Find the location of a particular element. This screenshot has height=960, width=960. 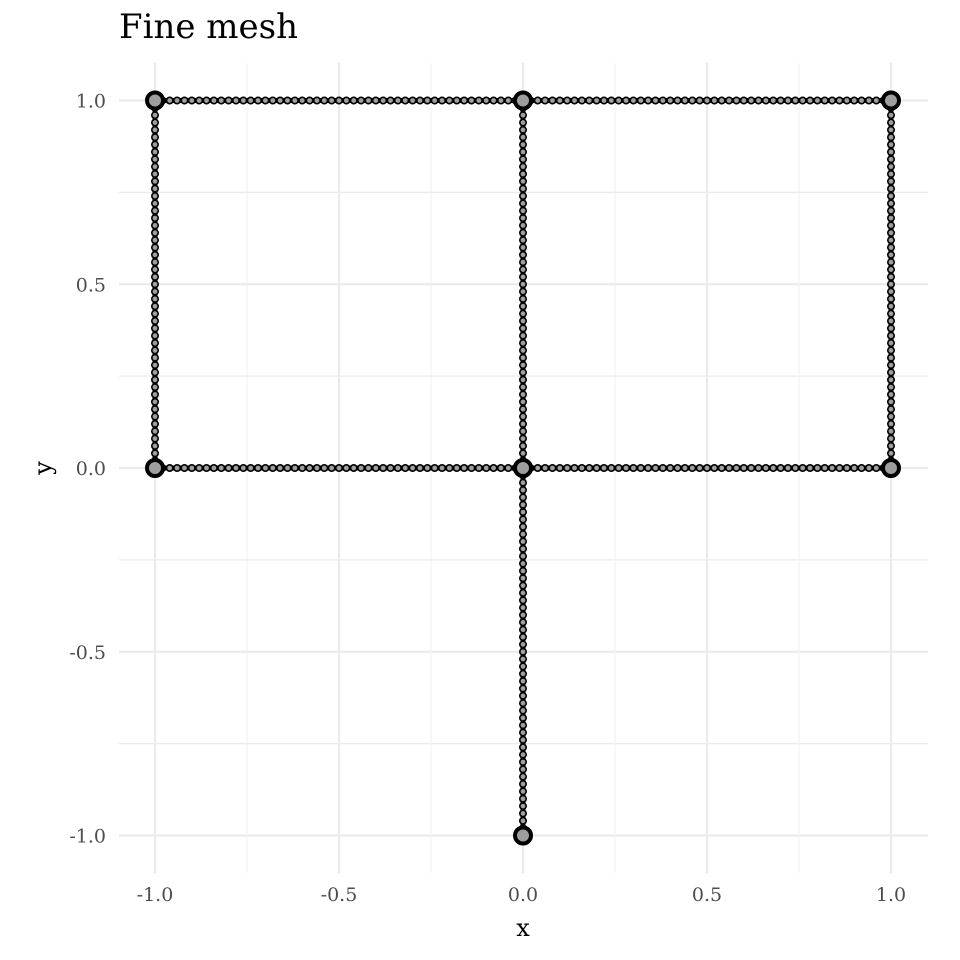

mesh-node is located at coordinates (523, 468).